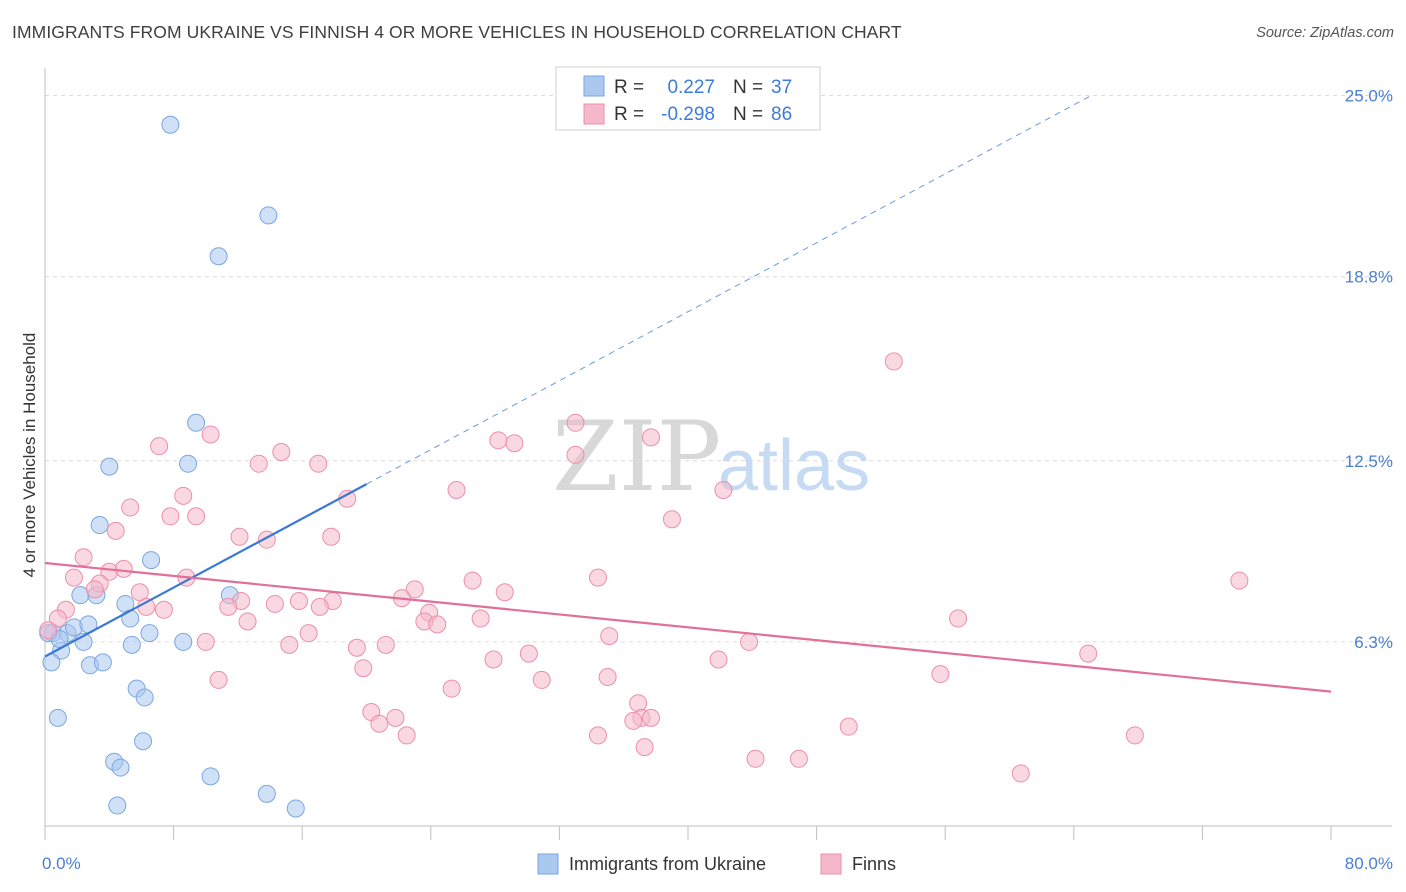  I want to click on bottom-legend-label-ukraine: Immigrants from Ukraine, so click(667, 864).